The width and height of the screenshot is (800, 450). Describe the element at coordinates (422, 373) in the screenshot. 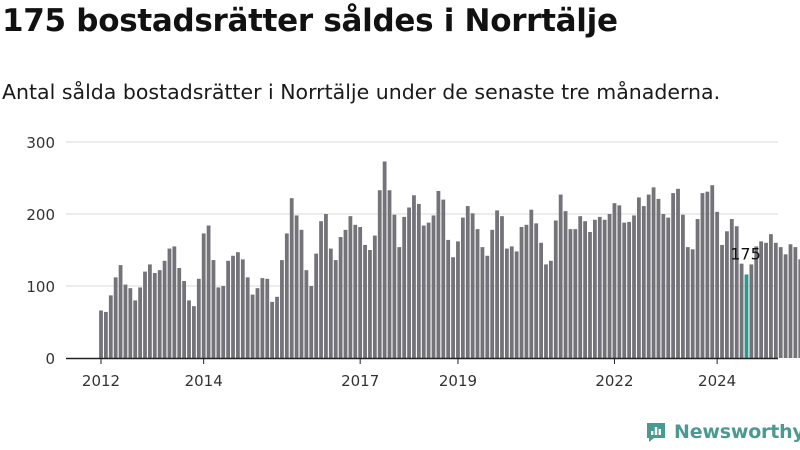

I see `x-axis: 2012 2014 2017 2019 2022 2024` at that location.